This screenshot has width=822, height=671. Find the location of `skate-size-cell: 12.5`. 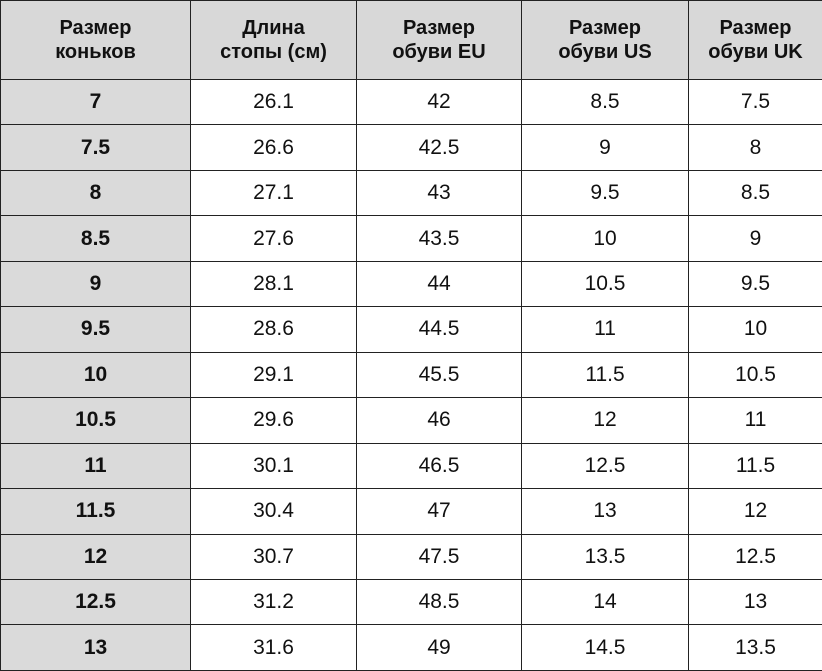

skate-size-cell: 12.5 is located at coordinates (95, 602).